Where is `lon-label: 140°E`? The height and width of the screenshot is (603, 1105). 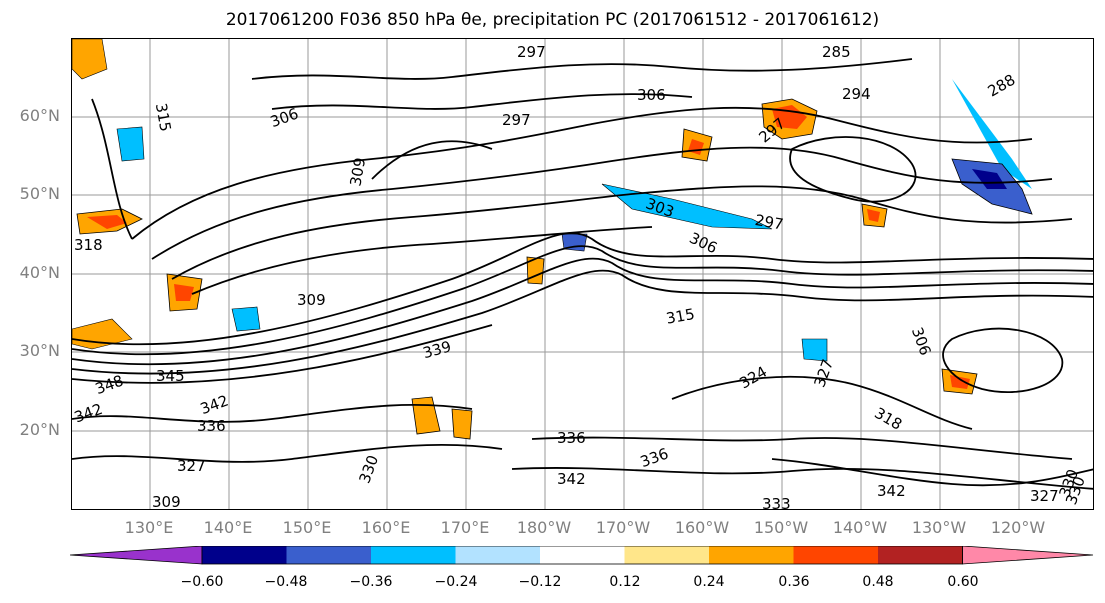
lon-label: 140°E is located at coordinates (228, 527).